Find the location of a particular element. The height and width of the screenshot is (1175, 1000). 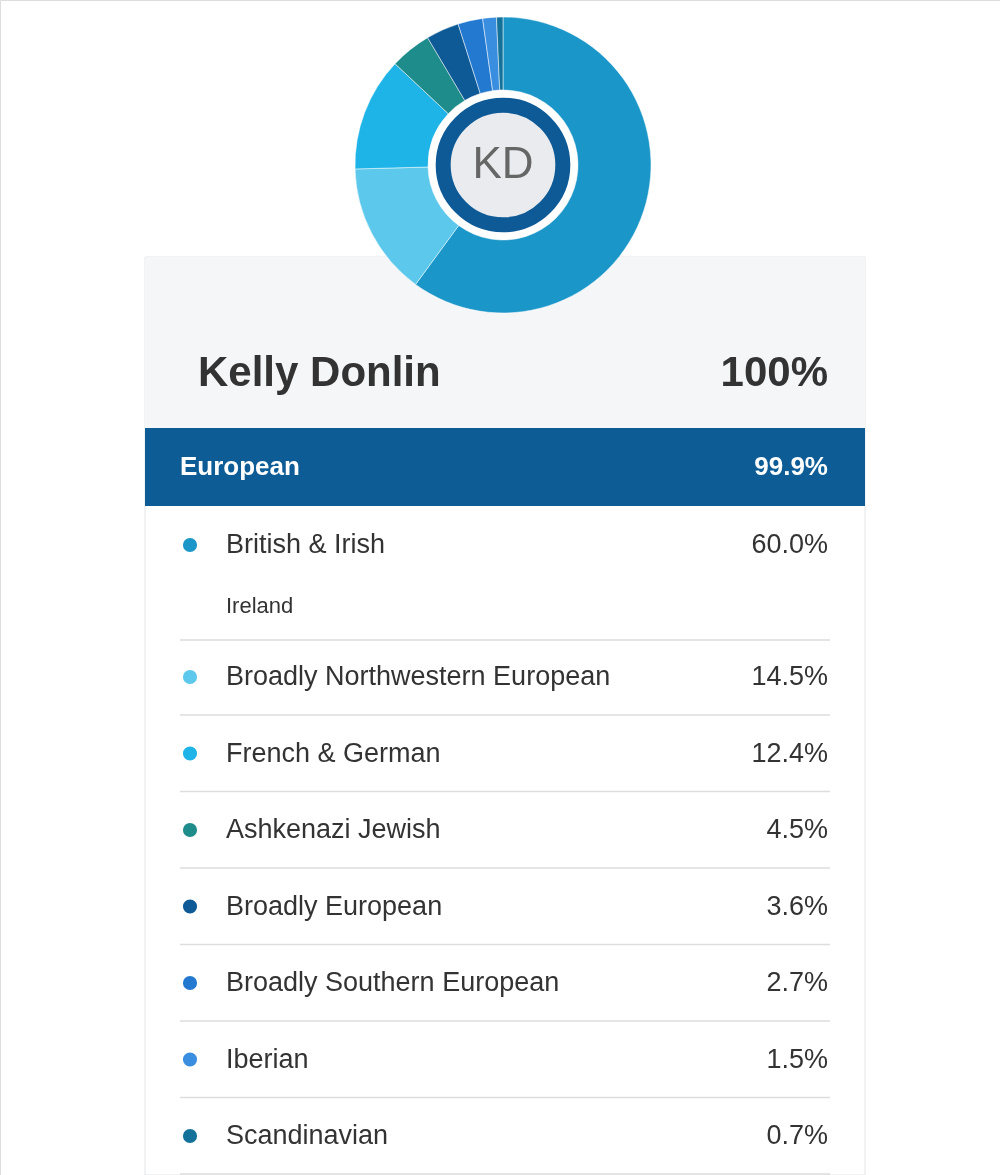

legend-label: Scandinavian is located at coordinates (307, 1135).